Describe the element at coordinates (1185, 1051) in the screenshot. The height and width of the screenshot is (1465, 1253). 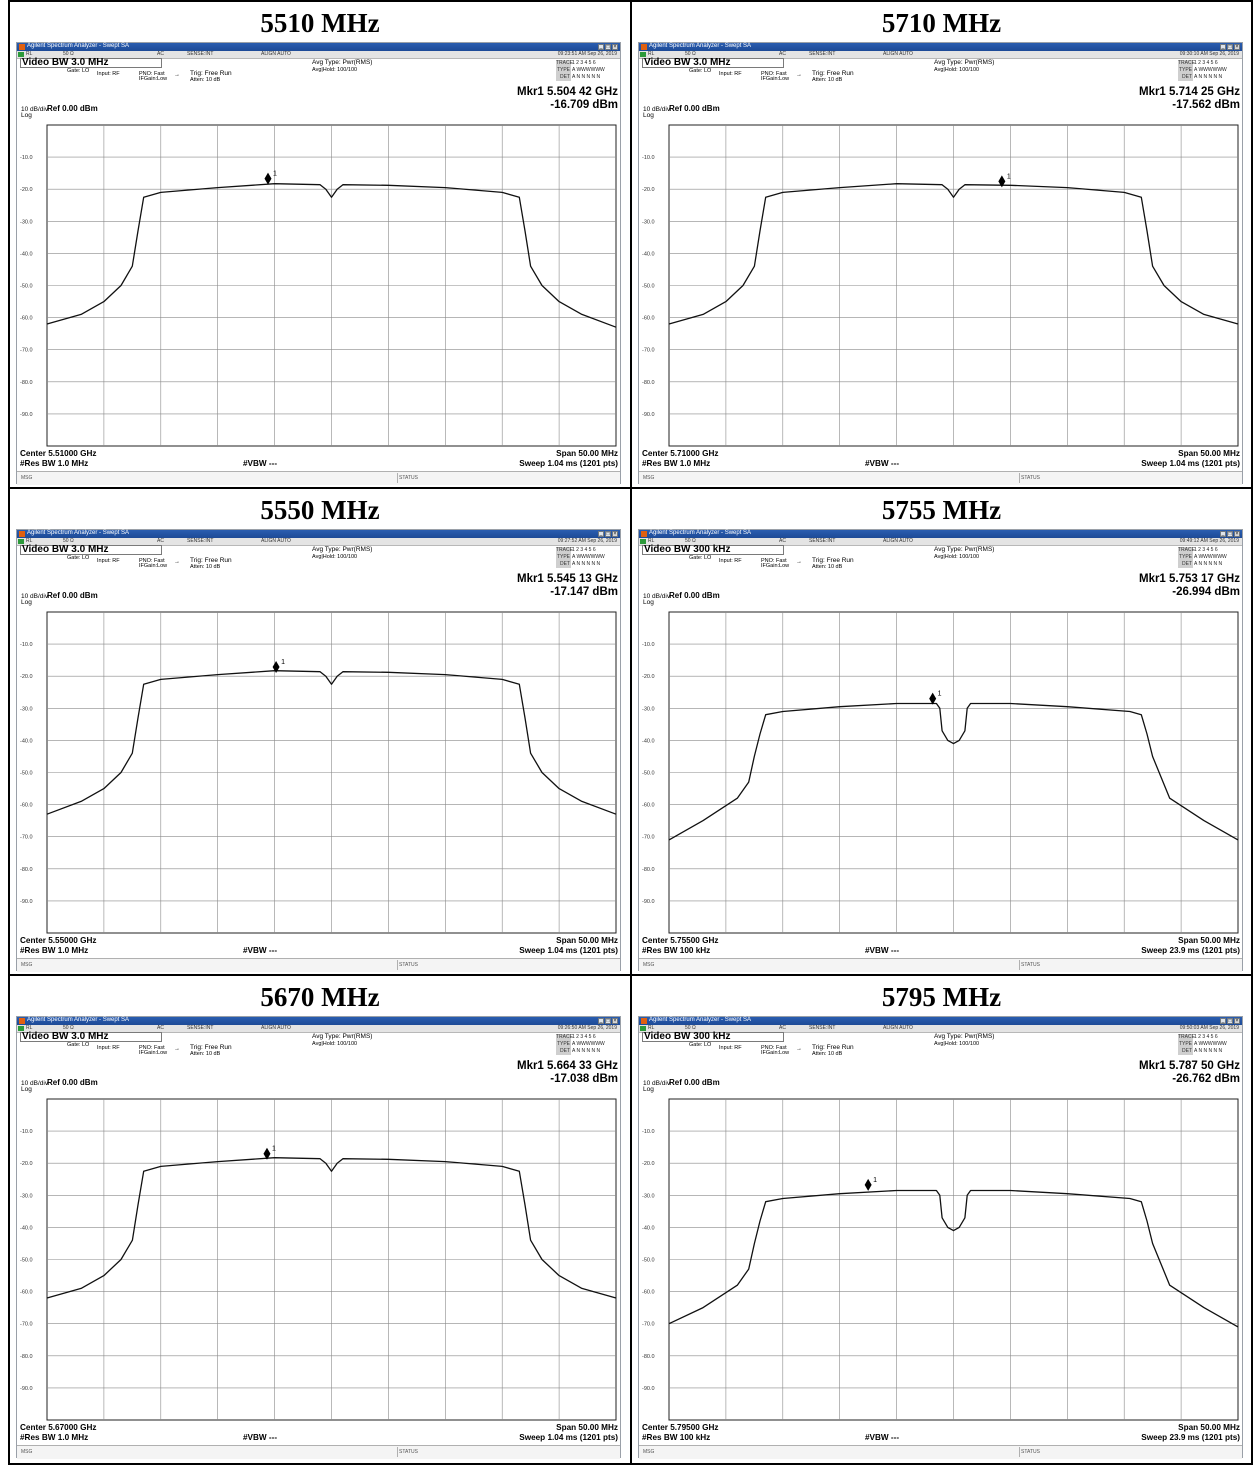
I see `det-key: DET` at that location.